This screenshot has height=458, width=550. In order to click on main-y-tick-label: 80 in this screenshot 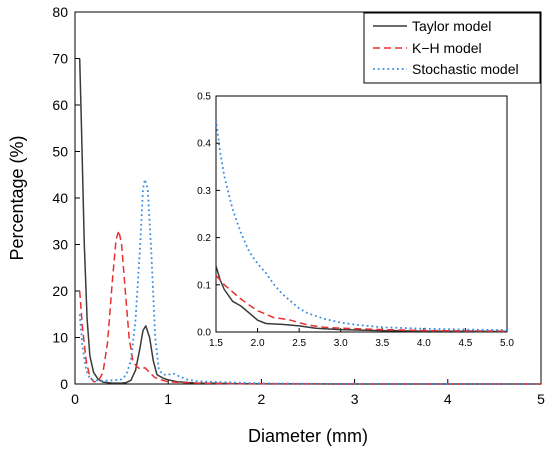, I will do `click(60, 12)`.